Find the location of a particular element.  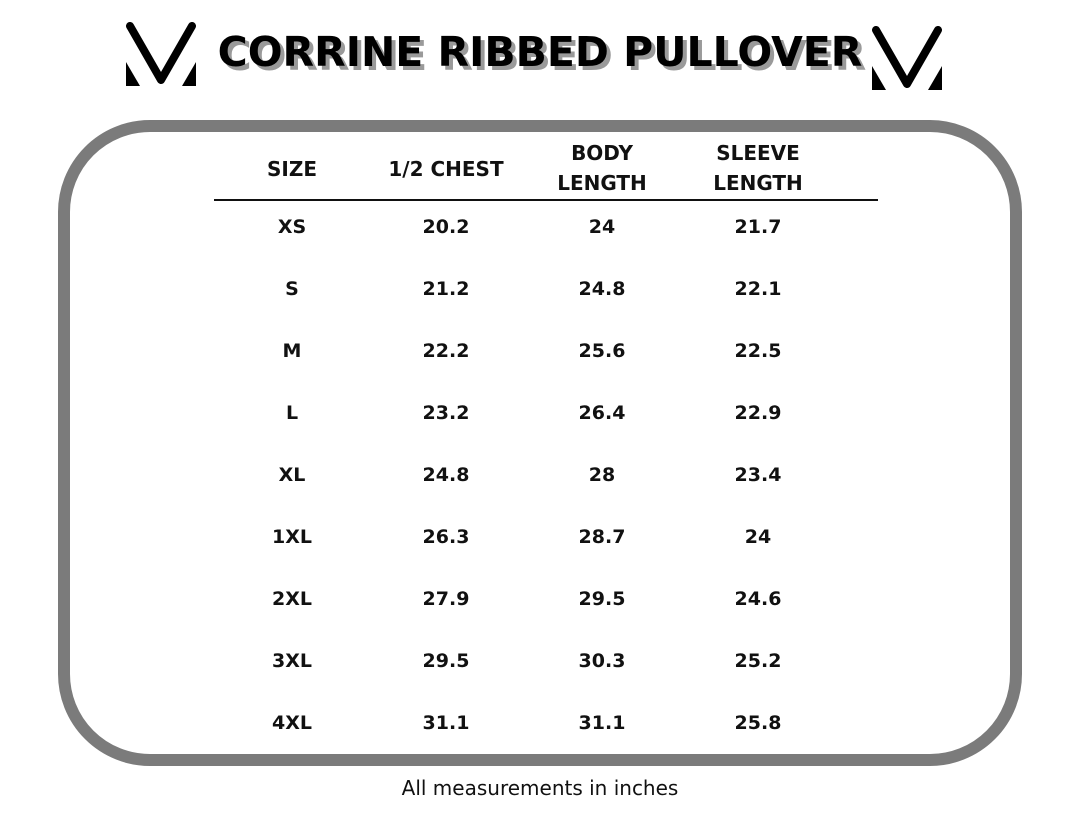

table-cell: 26.3 is located at coordinates (446, 537).